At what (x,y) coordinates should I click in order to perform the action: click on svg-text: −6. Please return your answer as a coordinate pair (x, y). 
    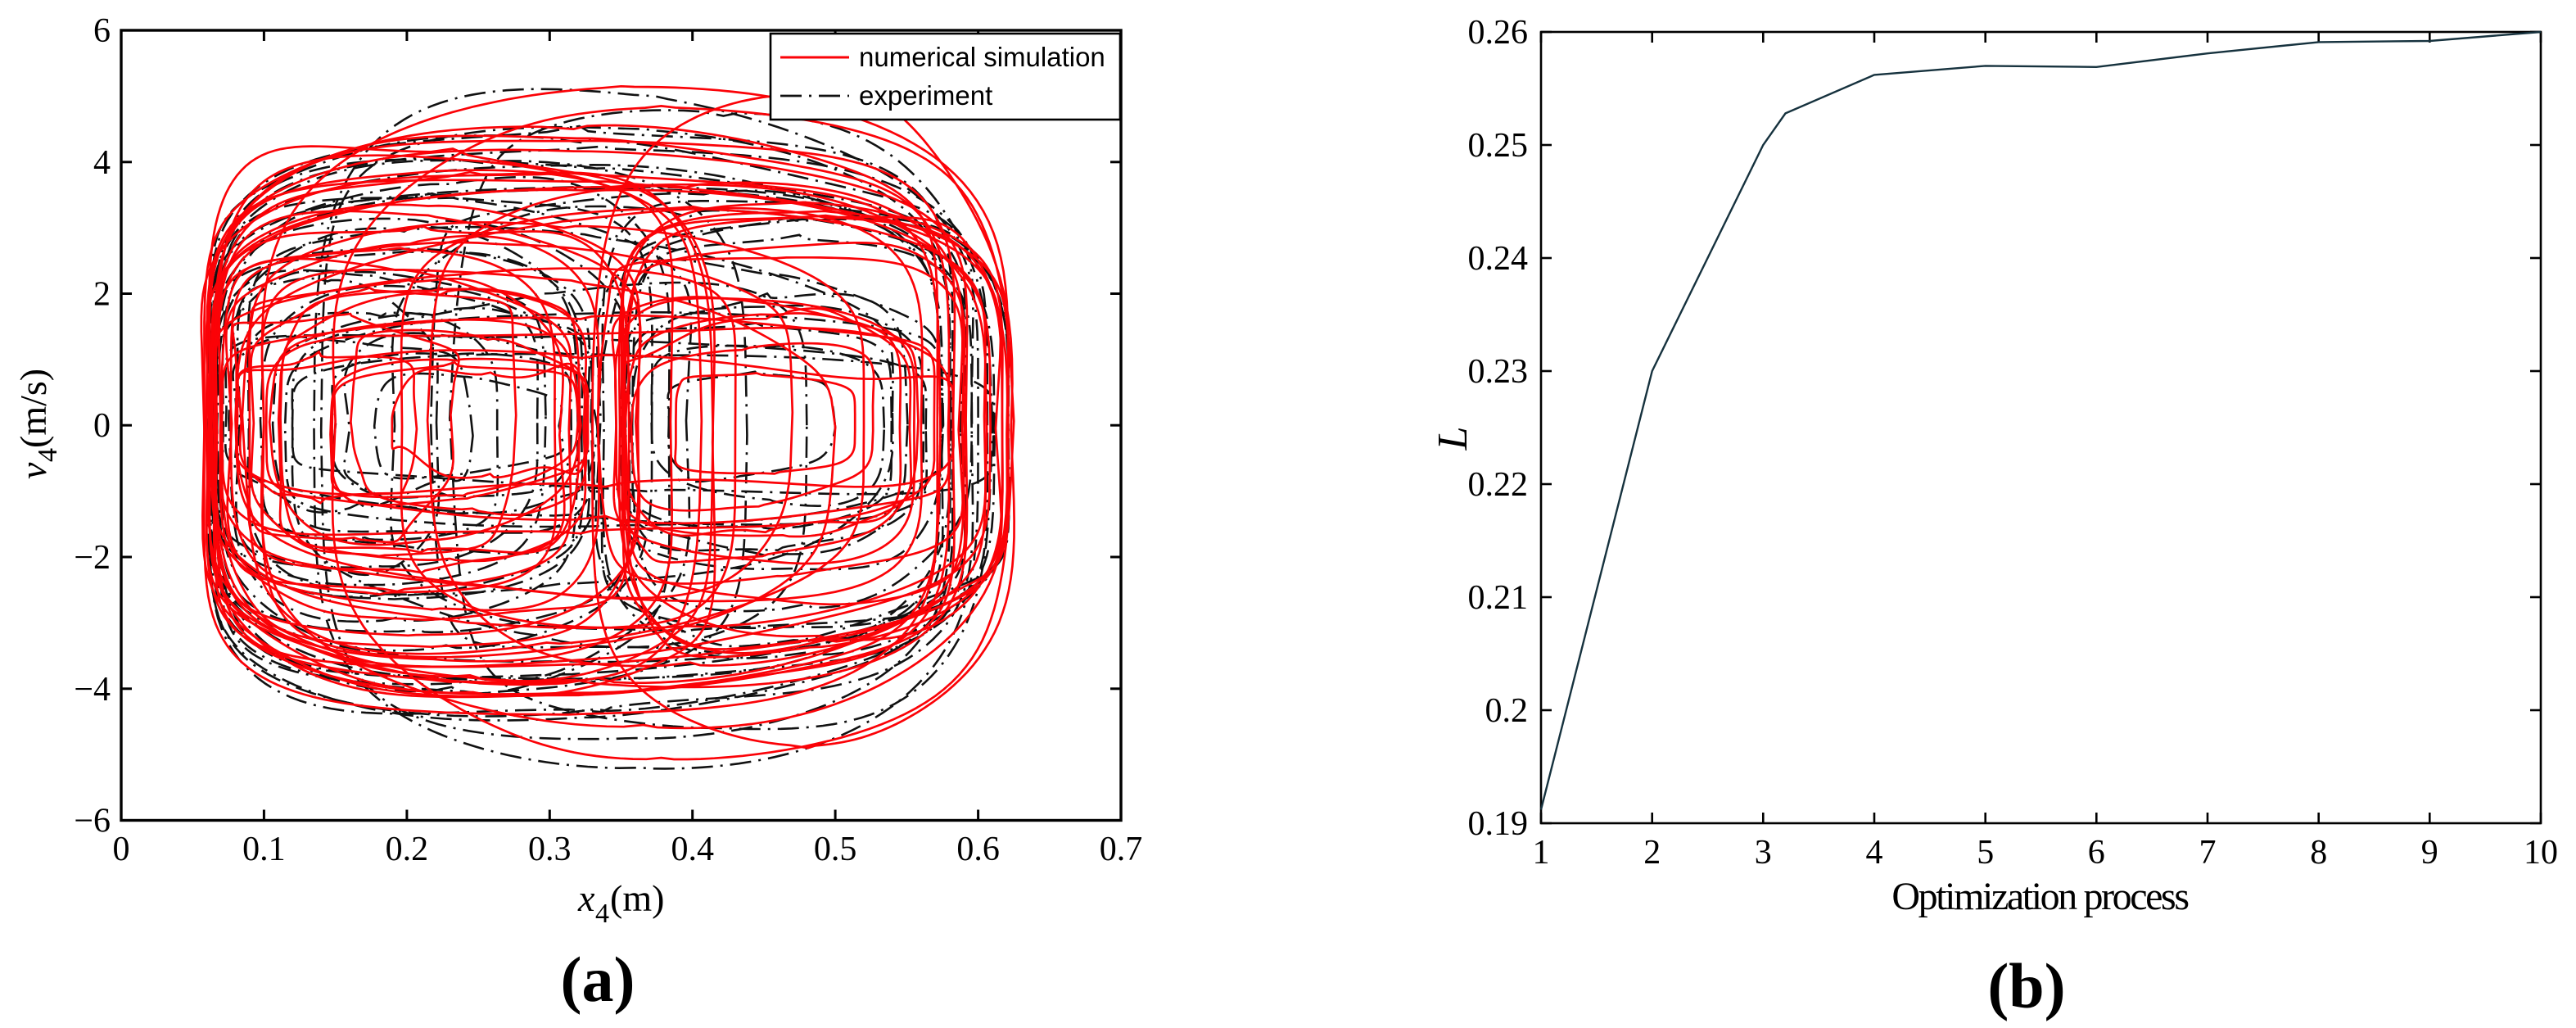
    Looking at the image, I should click on (92, 822).